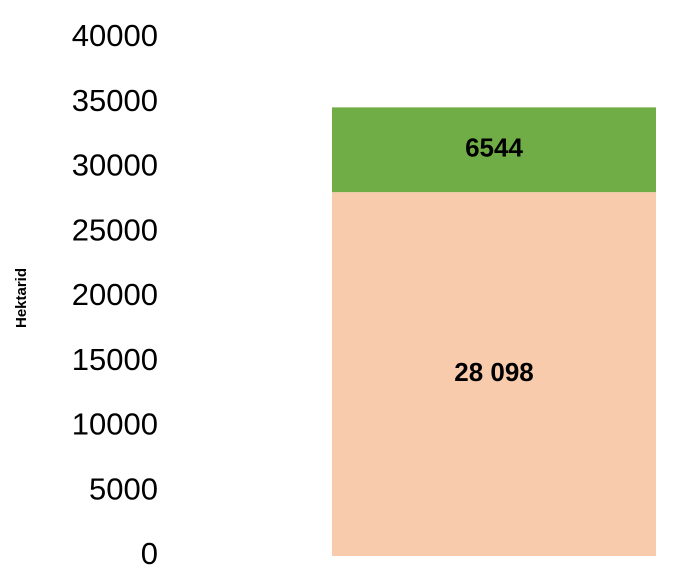  What do you see at coordinates (149, 553) in the screenshot?
I see `y-tick-label: 0` at bounding box center [149, 553].